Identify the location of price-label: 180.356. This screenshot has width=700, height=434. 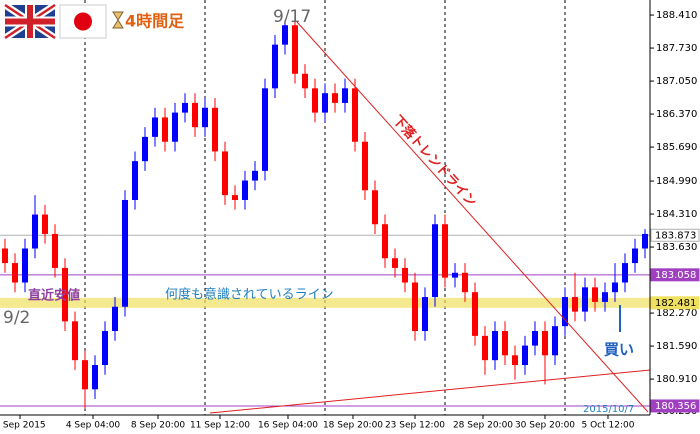
(675, 406).